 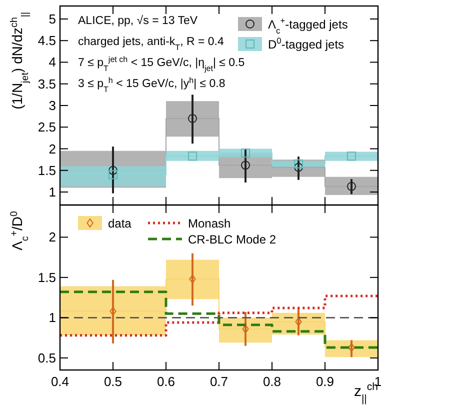 I want to click on legend-label: CR-BLC Mode 2, so click(x=232, y=239).